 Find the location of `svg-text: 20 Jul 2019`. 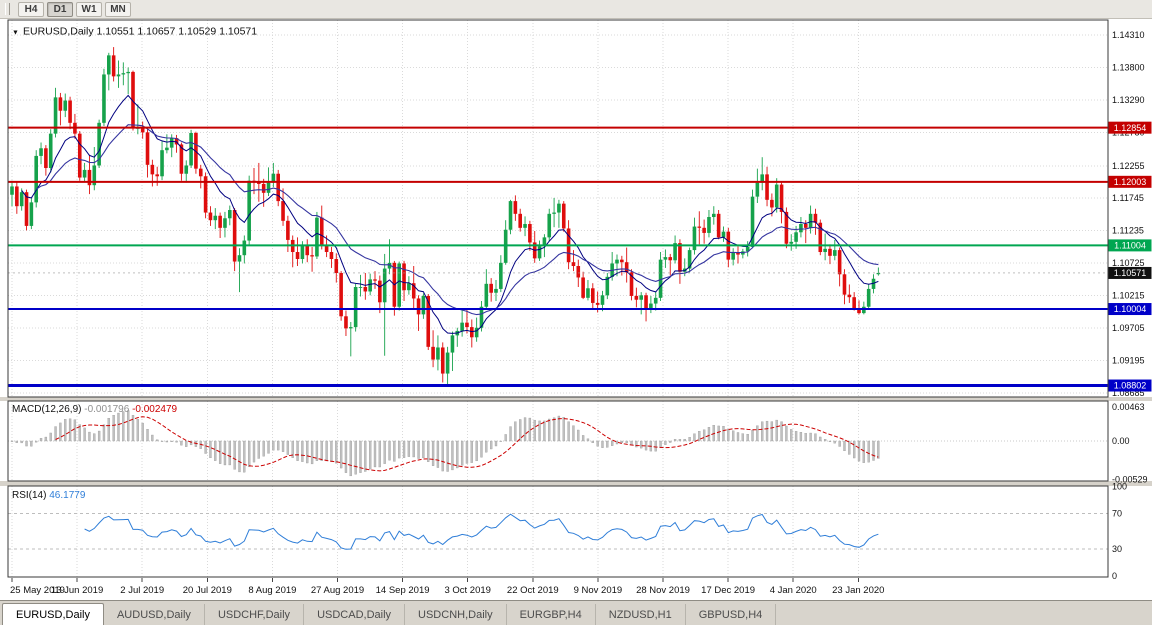

svg-text: 20 Jul 2019 is located at coordinates (207, 590).